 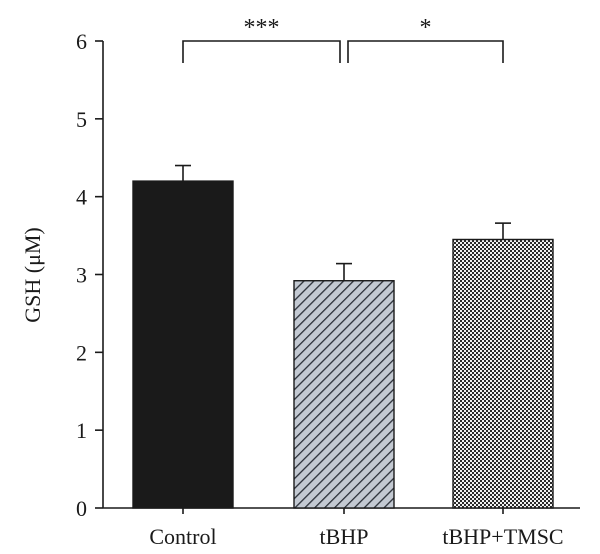 What do you see at coordinates (343, 222) in the screenshot?
I see `error-bars` at bounding box center [343, 222].